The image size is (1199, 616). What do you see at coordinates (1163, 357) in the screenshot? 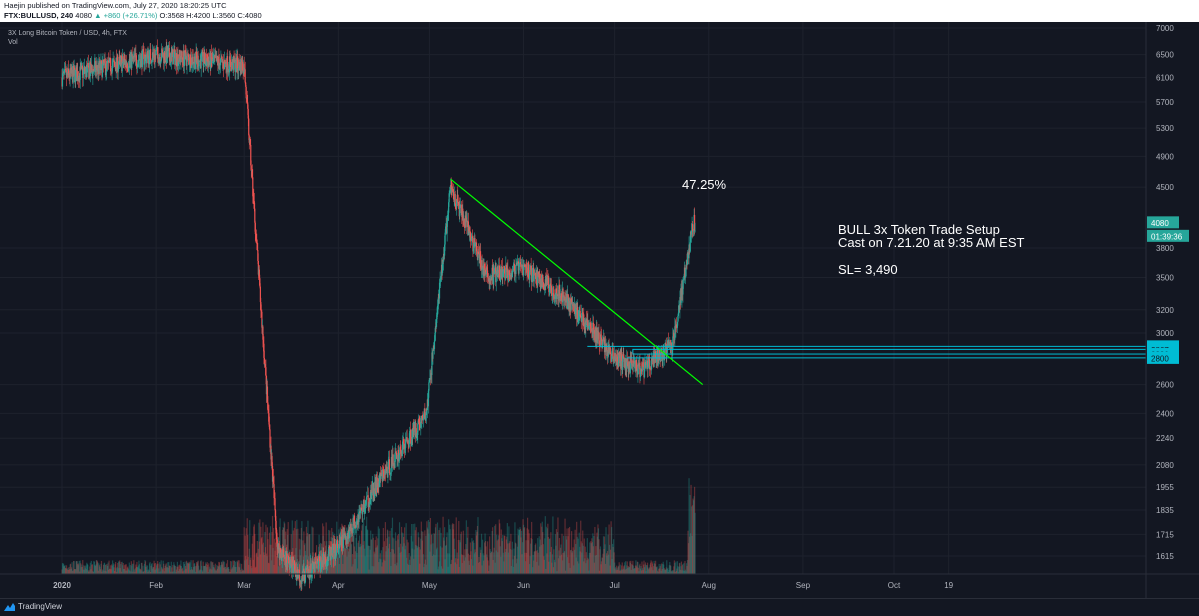
I see `price-label-box` at bounding box center [1163, 357].